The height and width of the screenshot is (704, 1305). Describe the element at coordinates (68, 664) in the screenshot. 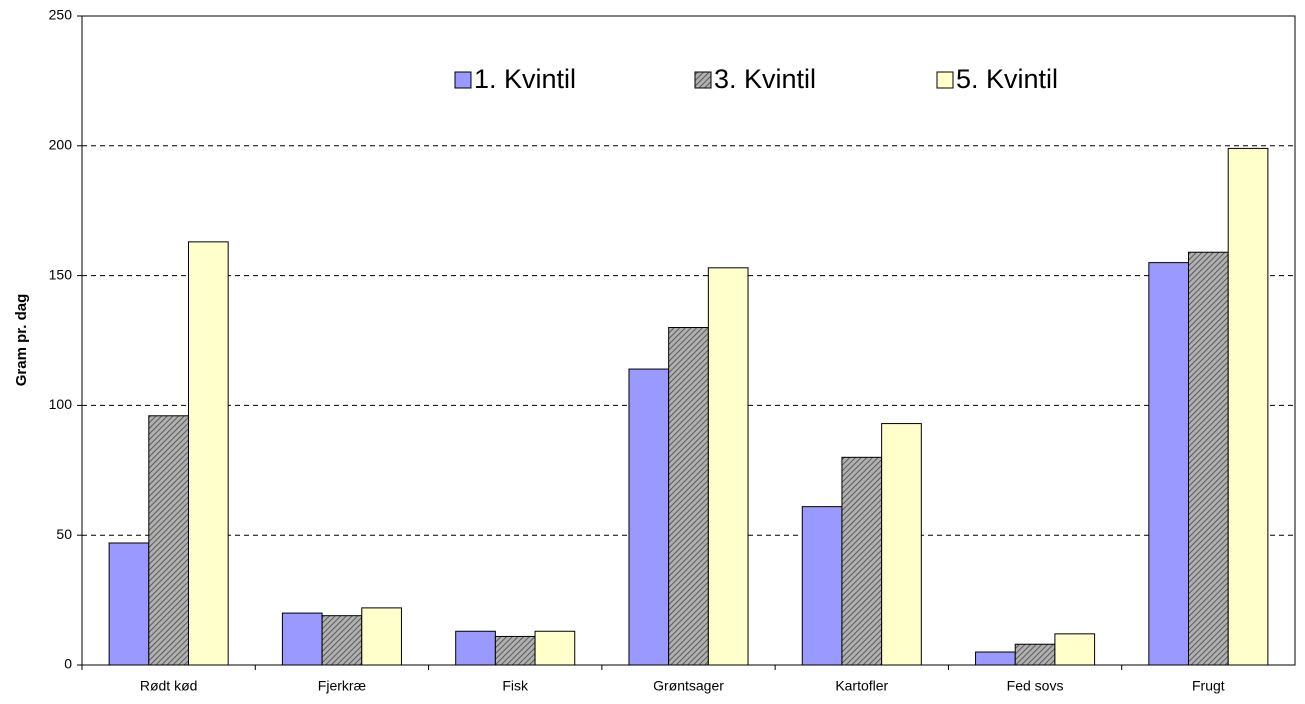

I see `y-tick-label: 0` at that location.